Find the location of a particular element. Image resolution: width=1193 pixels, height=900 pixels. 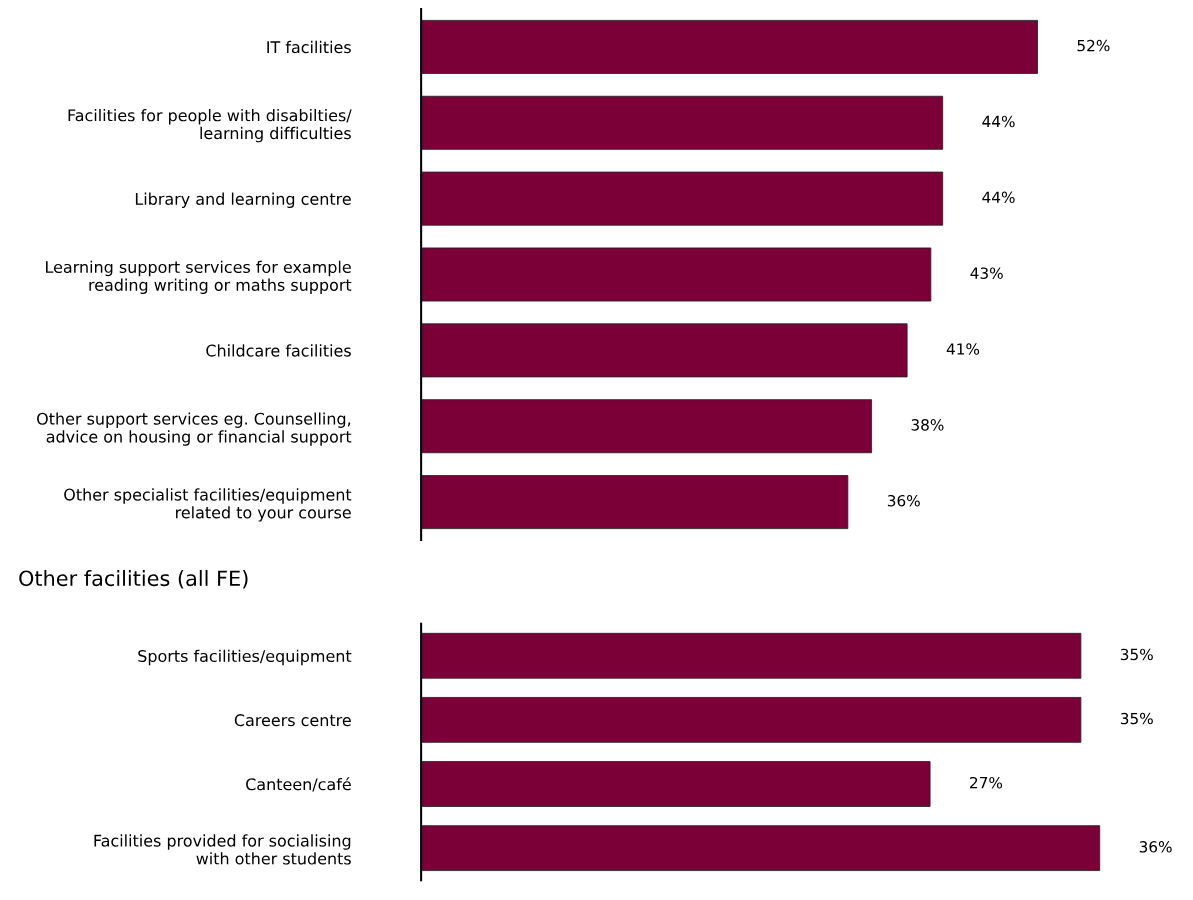

y-tick-label: Library and learning centre is located at coordinates (243, 200).